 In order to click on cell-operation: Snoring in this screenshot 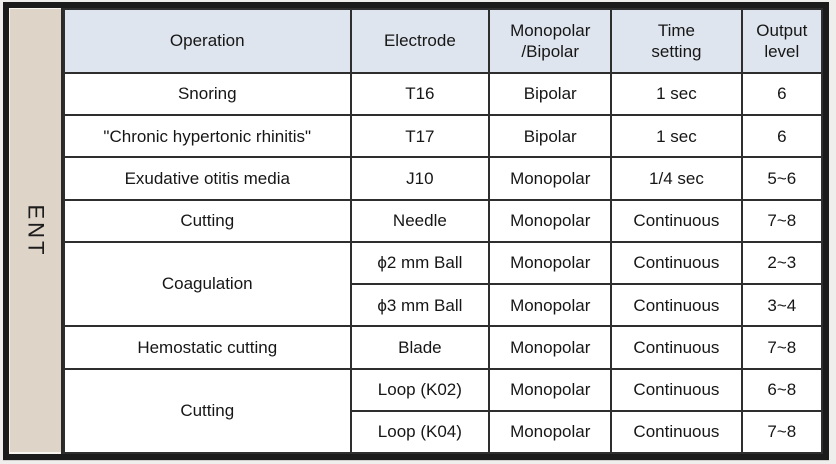, I will do `click(207, 94)`.